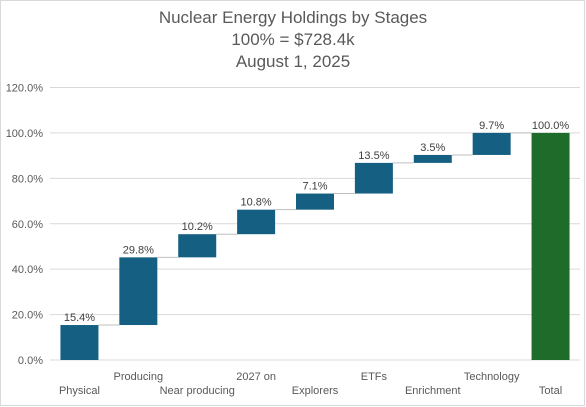  Describe the element at coordinates (27, 179) in the screenshot. I see `y-tick-label: 80.0%` at that location.